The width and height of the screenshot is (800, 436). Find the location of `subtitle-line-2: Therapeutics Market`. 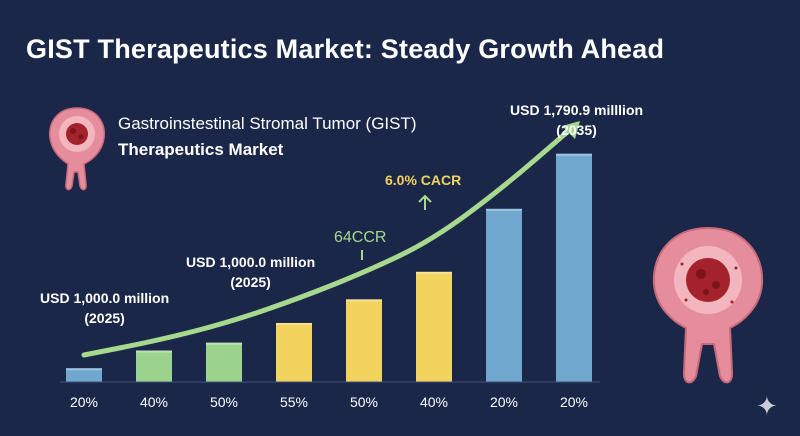

subtitle-line-2: Therapeutics Market is located at coordinates (201, 149).